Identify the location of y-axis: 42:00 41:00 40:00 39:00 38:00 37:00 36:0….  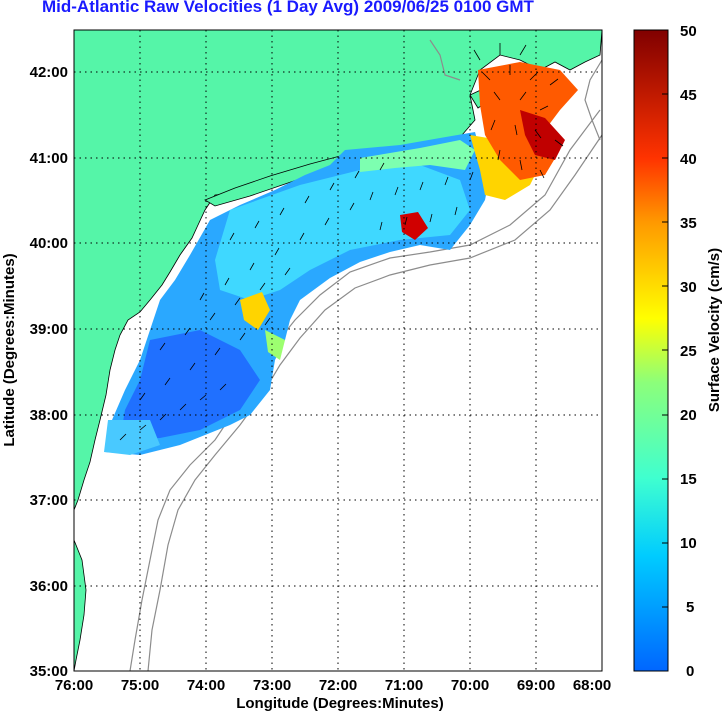
(49, 372).